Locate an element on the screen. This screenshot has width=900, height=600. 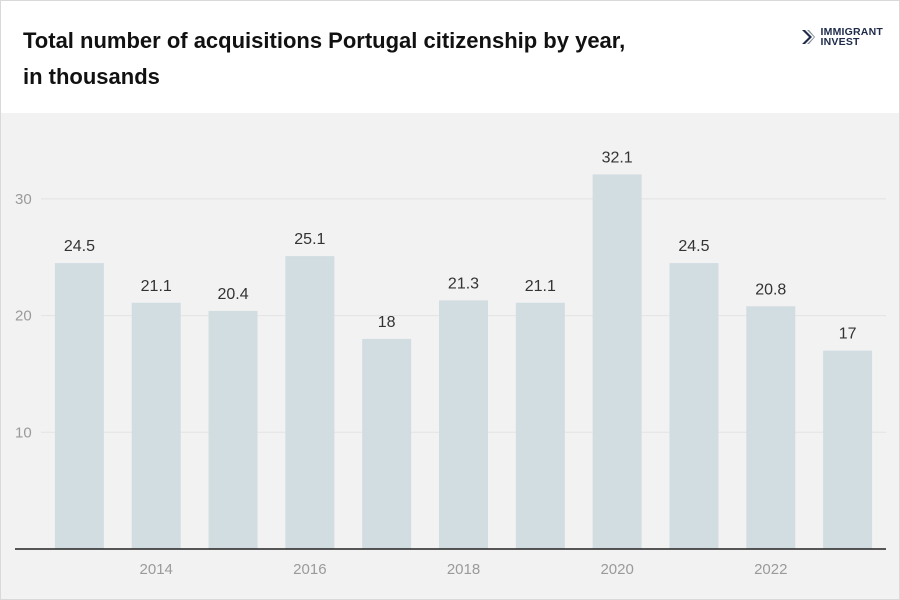
chart-title-line-2: in thousands is located at coordinates (91, 76).